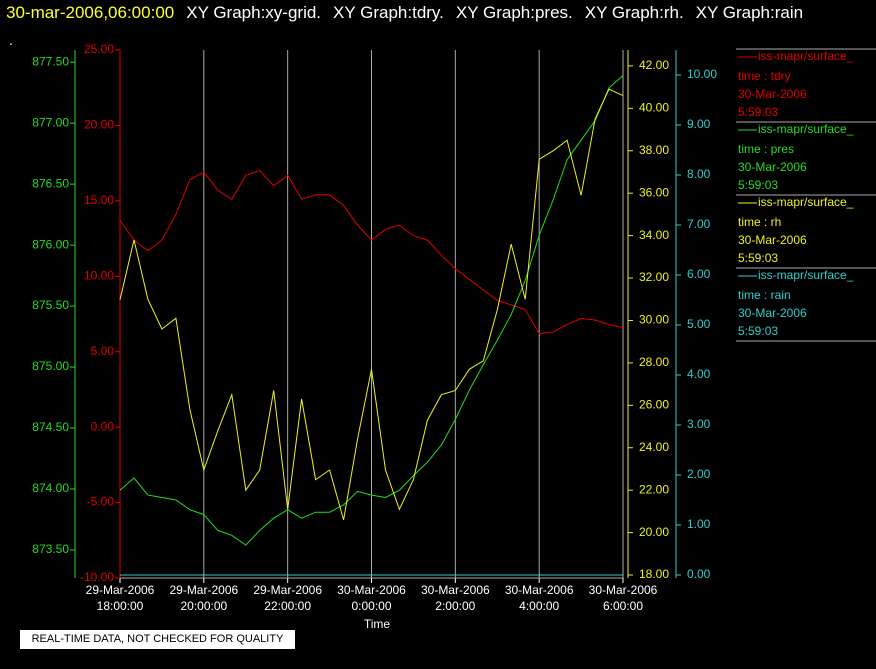 Image resolution: width=876 pixels, height=669 pixels. Describe the element at coordinates (97, 577) in the screenshot. I see `y-tick-label: -10.00` at that location.